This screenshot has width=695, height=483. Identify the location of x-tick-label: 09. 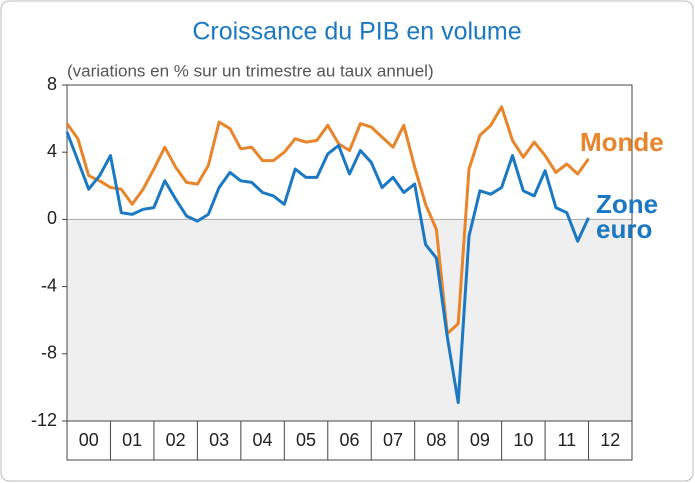
(480, 440).